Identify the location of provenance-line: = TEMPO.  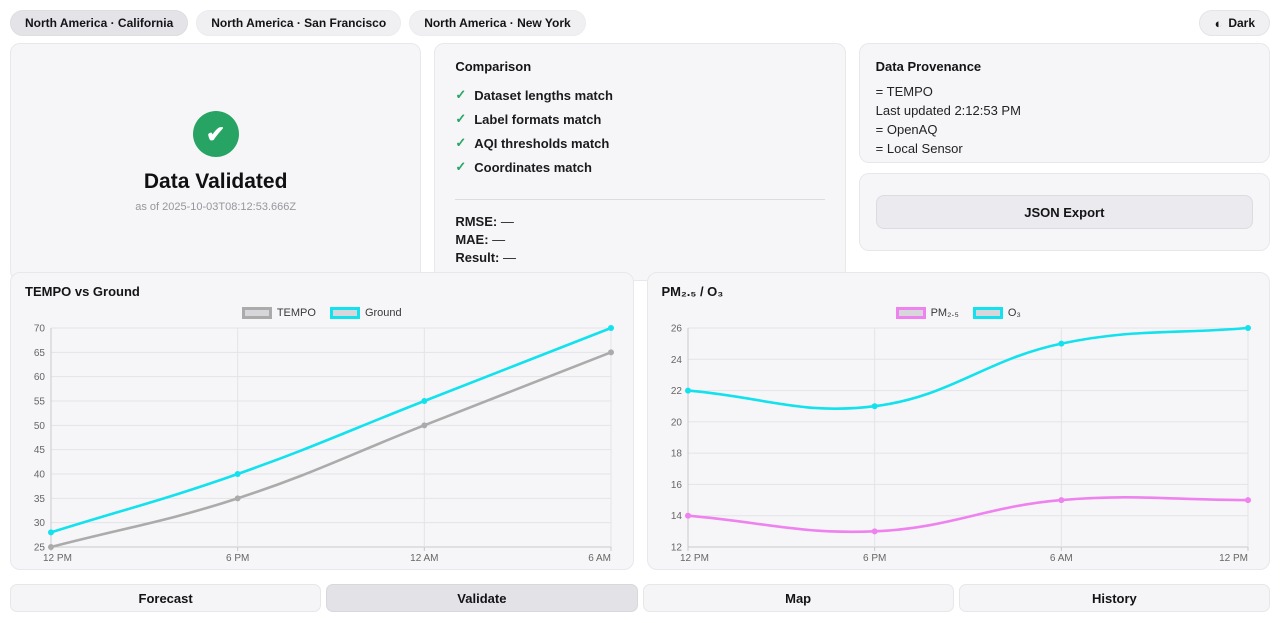
(904, 91).